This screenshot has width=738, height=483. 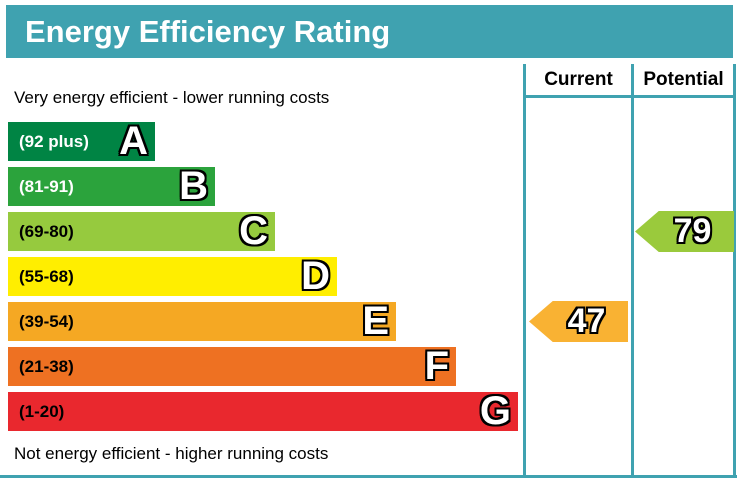 What do you see at coordinates (495, 411) in the screenshot?
I see `band-g-letter: G` at bounding box center [495, 411].